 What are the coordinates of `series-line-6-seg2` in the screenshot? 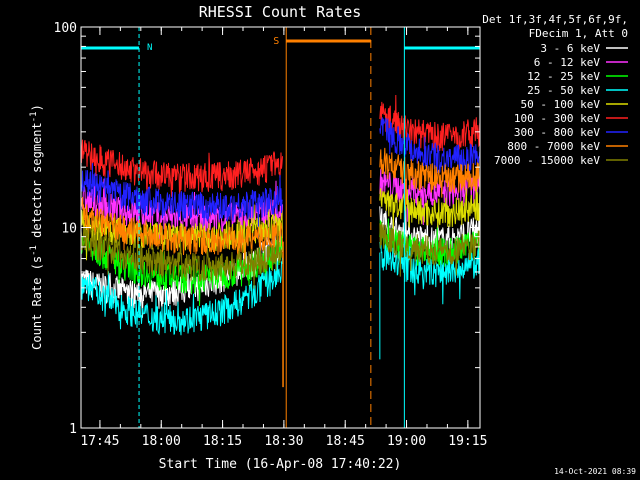 It's located at (430, 129).